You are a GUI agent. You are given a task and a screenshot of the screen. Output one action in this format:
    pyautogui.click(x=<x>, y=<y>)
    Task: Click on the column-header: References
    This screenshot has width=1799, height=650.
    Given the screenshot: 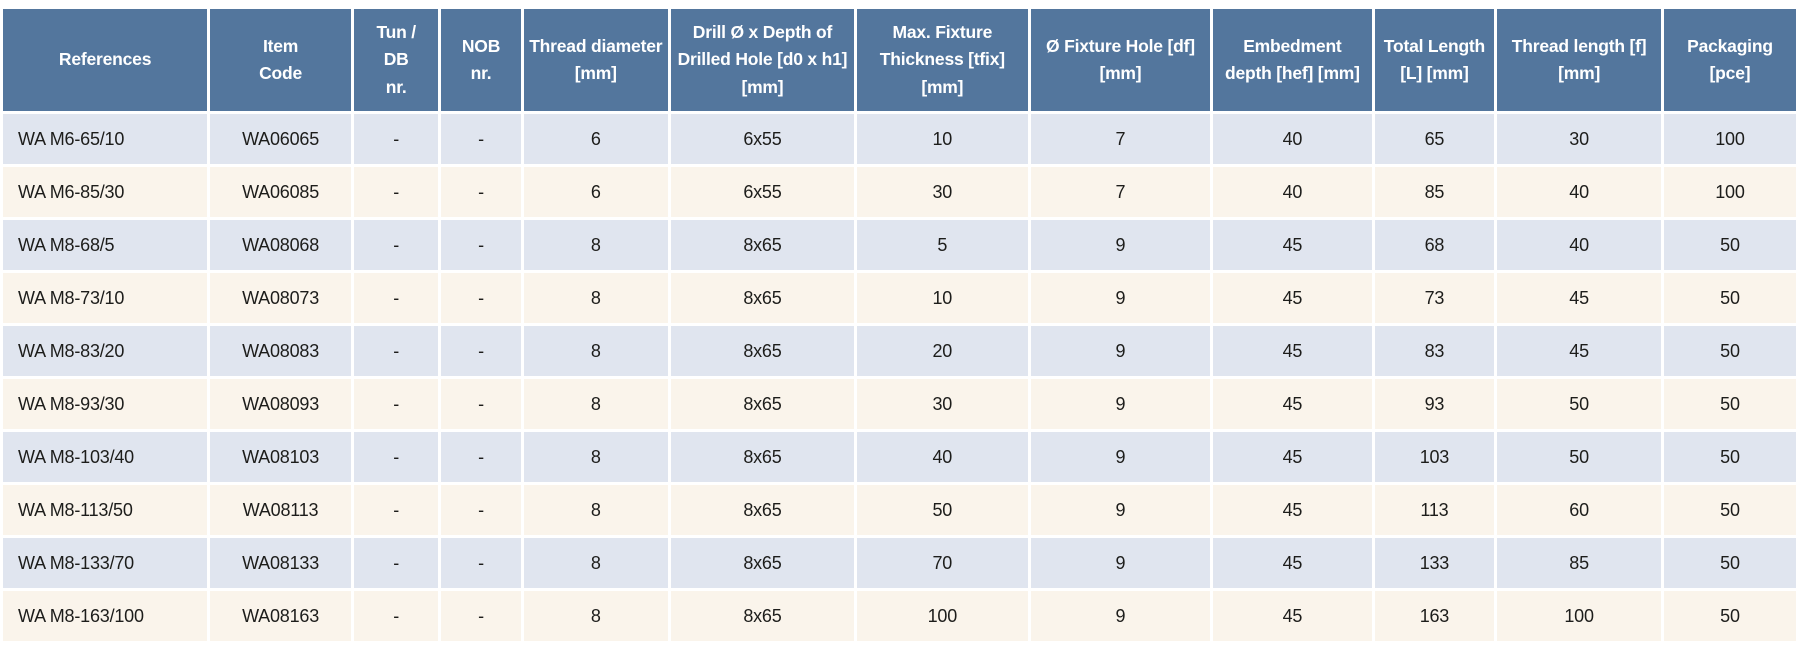 What is the action you would take?
    pyautogui.click(x=105, y=60)
    